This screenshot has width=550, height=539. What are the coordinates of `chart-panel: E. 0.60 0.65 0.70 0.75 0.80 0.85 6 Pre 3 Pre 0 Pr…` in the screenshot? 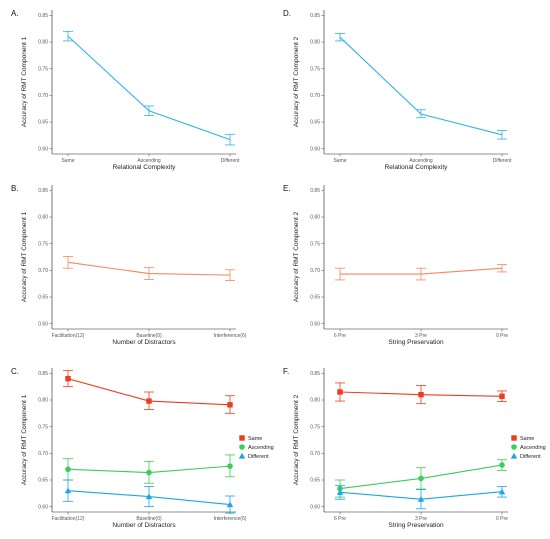 It's located at (395, 265).